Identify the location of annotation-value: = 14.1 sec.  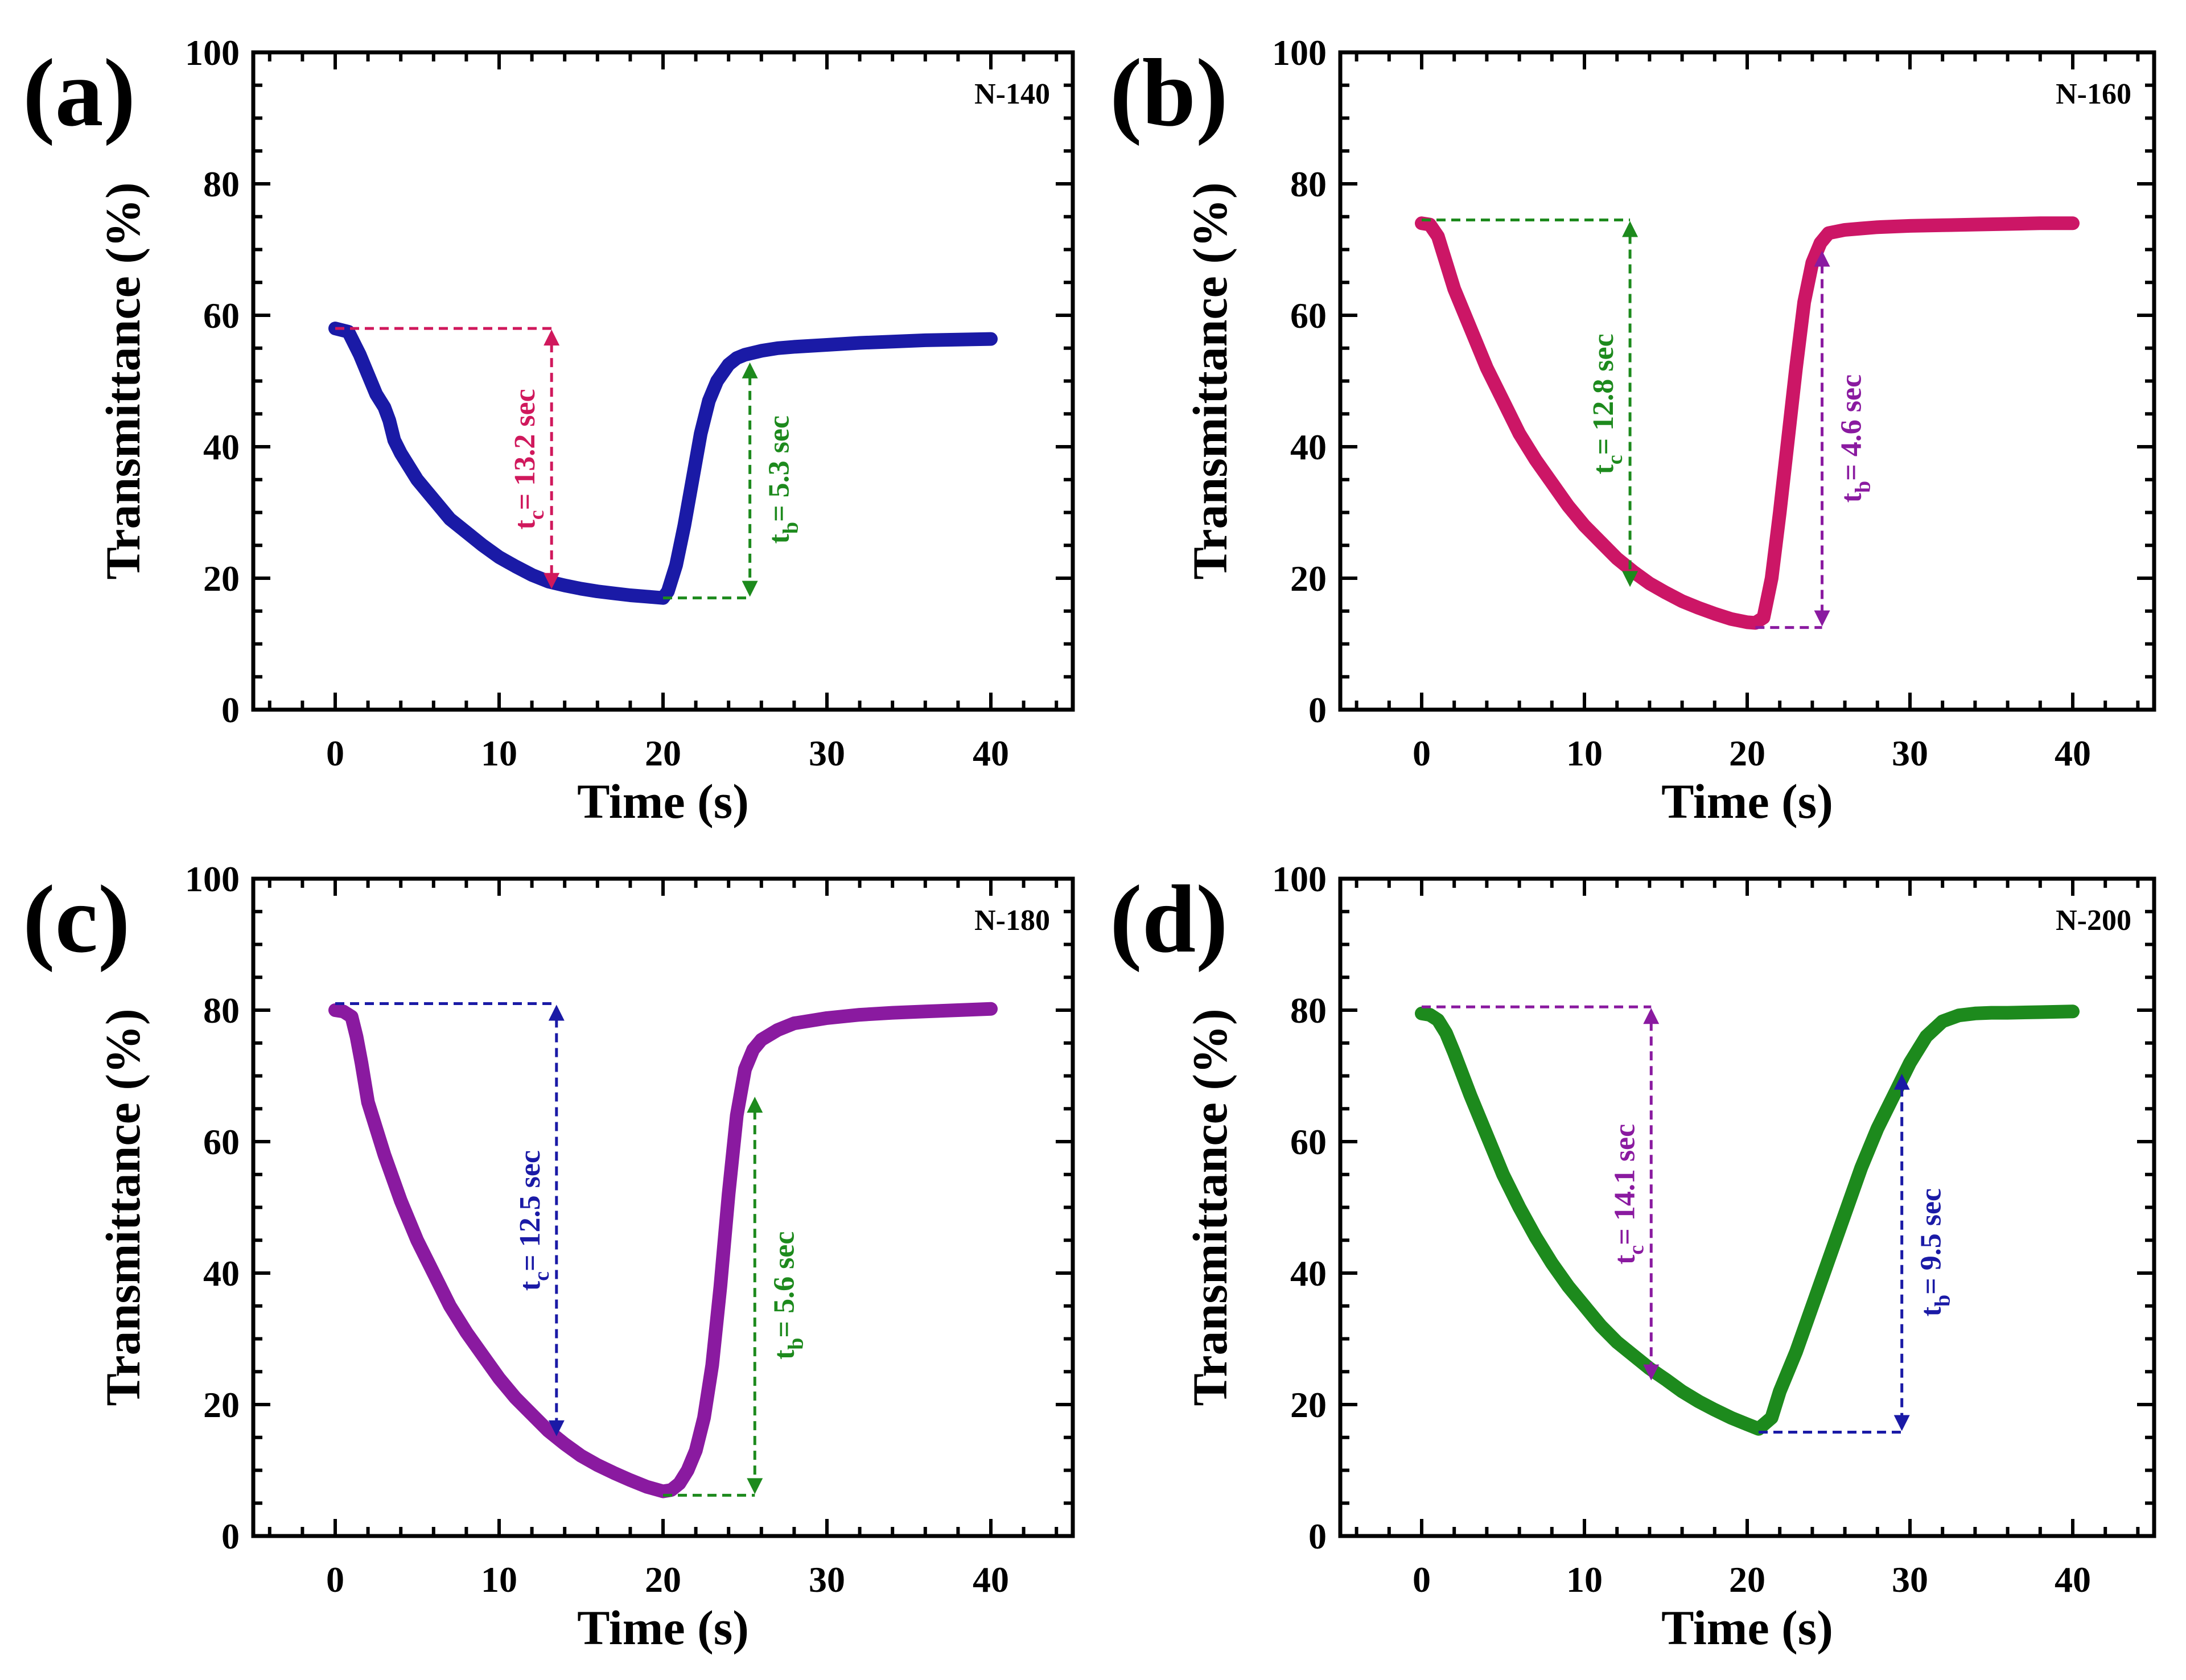
(1624, 1184).